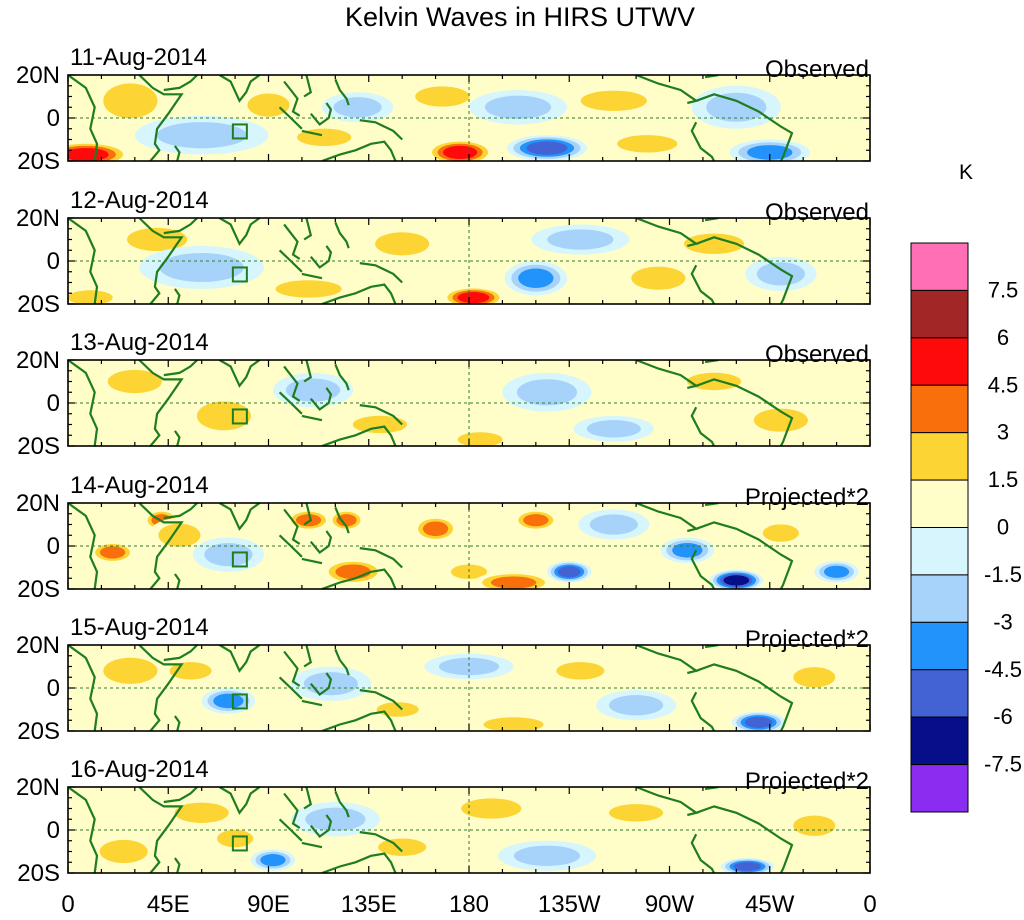 The image size is (1024, 920). Describe the element at coordinates (443, 252) in the screenshot. I see `panel-2: 20N 0 20S 12-Aug-2014 Observed` at that location.